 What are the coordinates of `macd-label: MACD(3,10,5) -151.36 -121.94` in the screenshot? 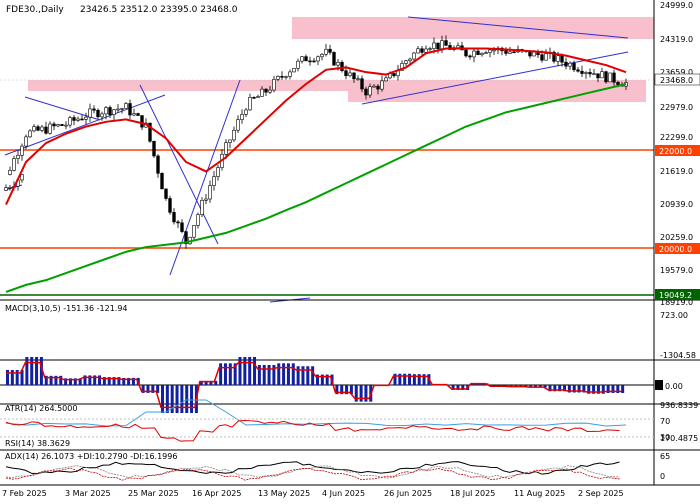 It's located at (66, 308).